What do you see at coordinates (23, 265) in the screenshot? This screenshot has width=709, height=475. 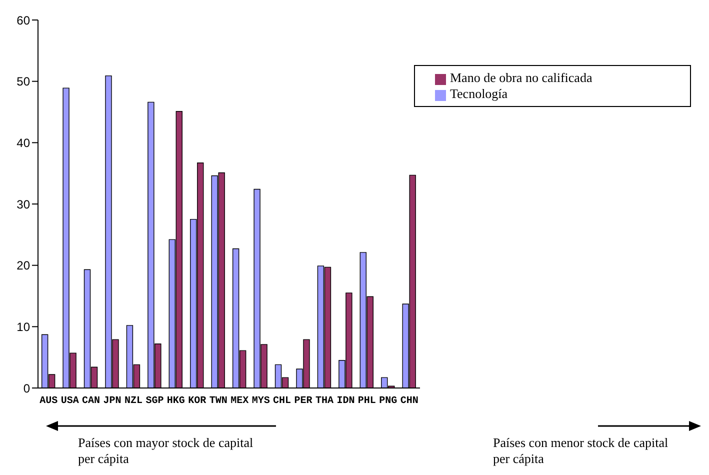 I see `y-tick-label: 20` at bounding box center [23, 265].